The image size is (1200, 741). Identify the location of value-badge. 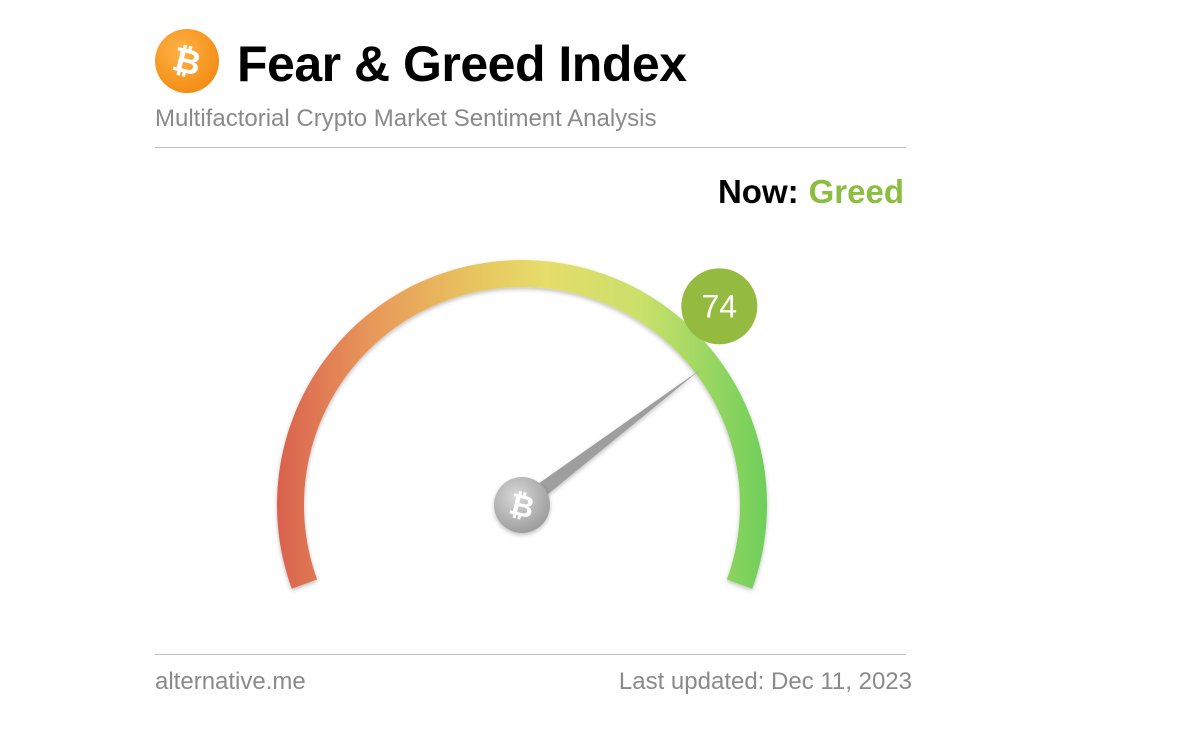
(719, 306).